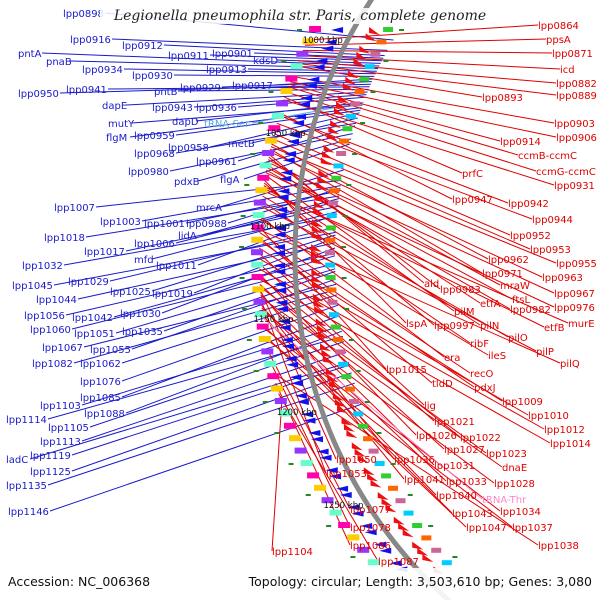  I want to click on gene-label: lpp0889, so click(576, 96).